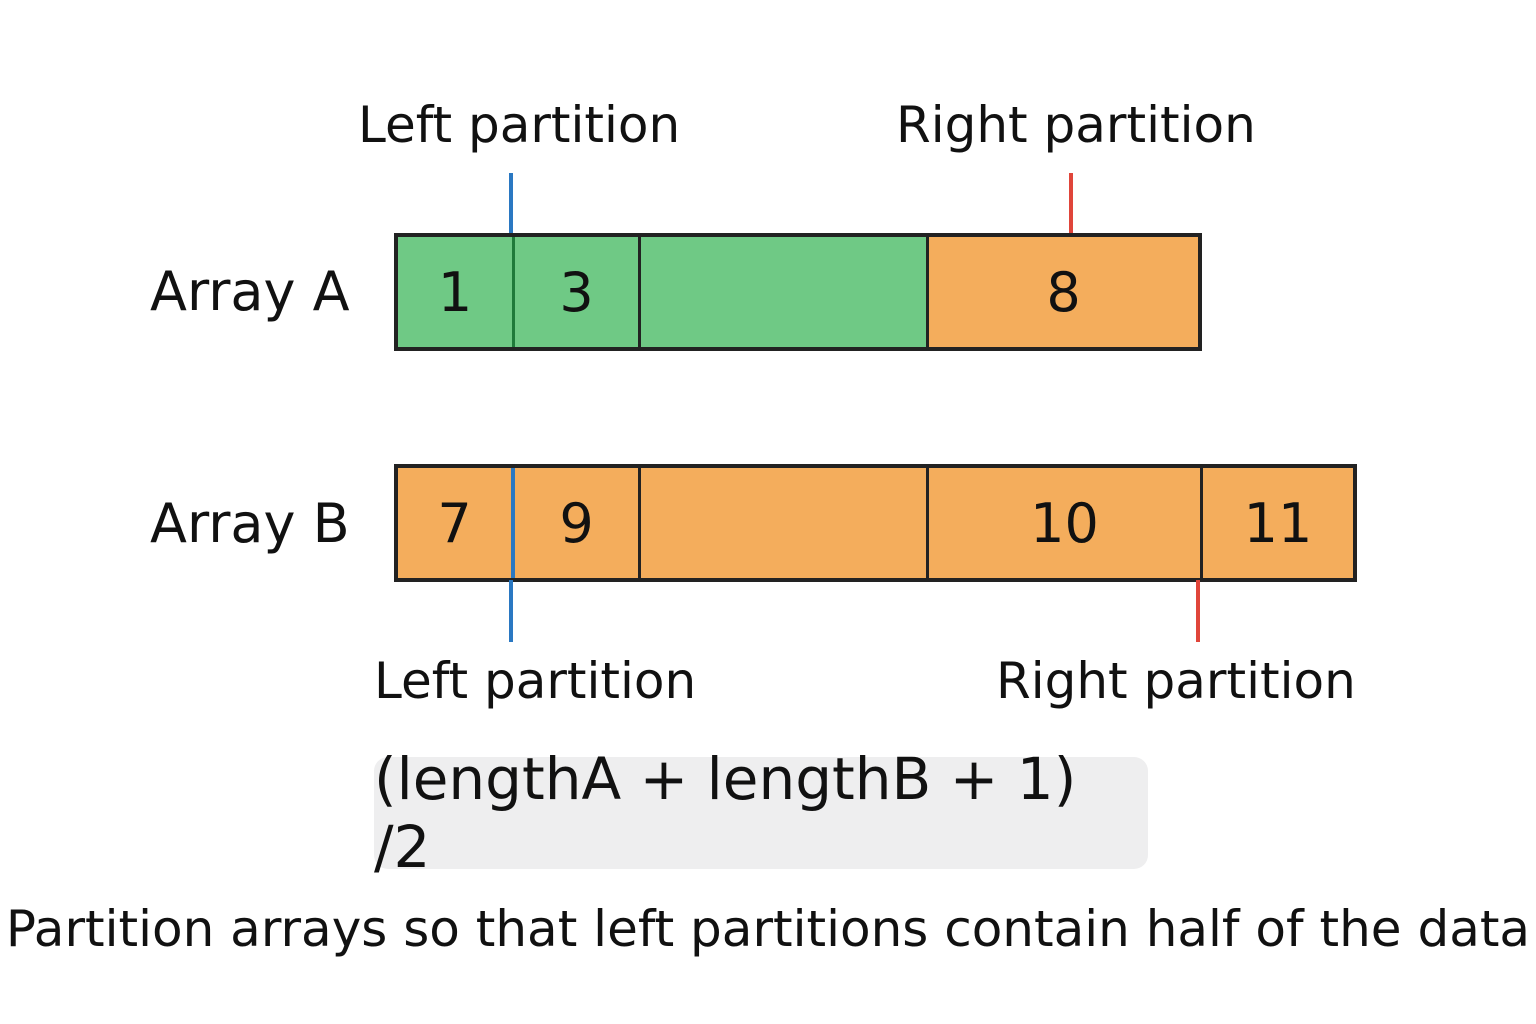 The height and width of the screenshot is (1024, 1536). Describe the element at coordinates (511, 611) in the screenshot. I see `array-b-left-partition-marker` at that location.